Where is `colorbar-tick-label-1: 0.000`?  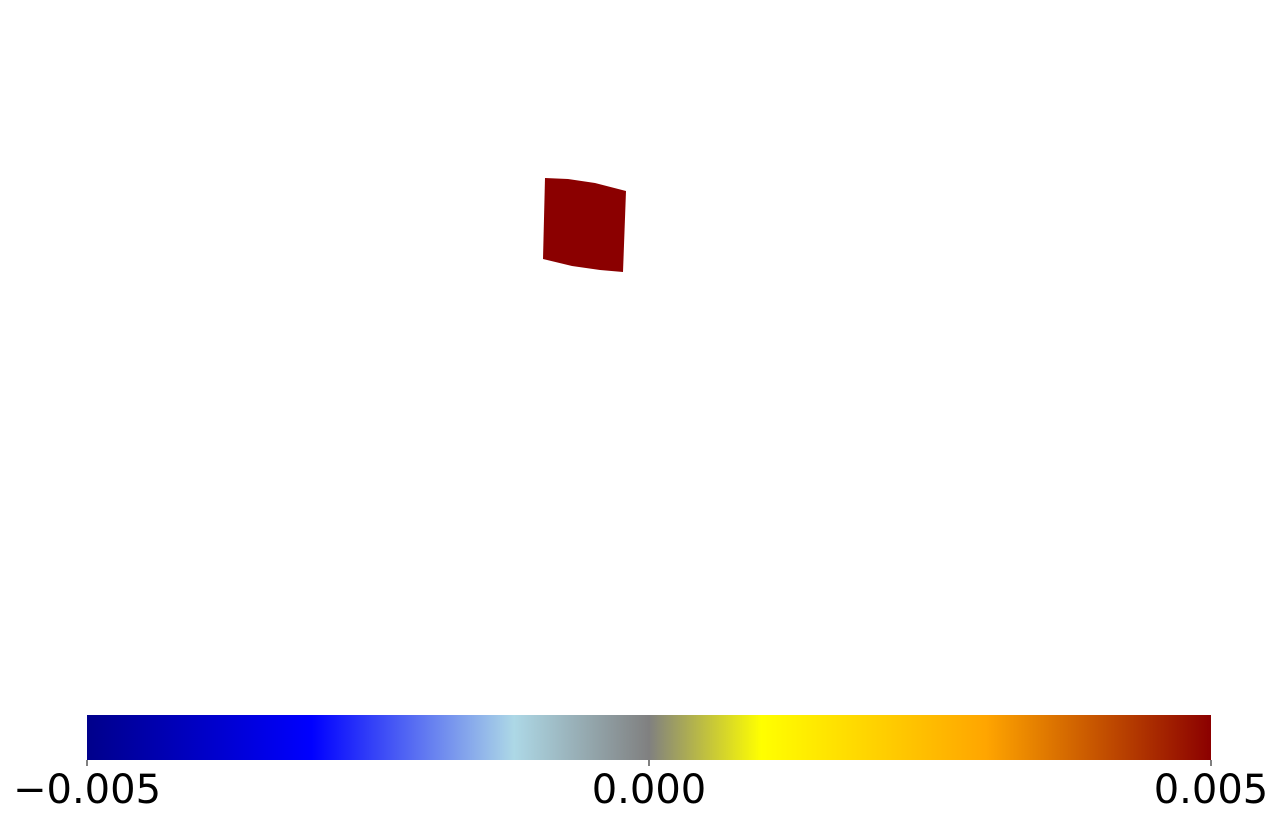
colorbar-tick-label-1: 0.000 is located at coordinates (649, 790).